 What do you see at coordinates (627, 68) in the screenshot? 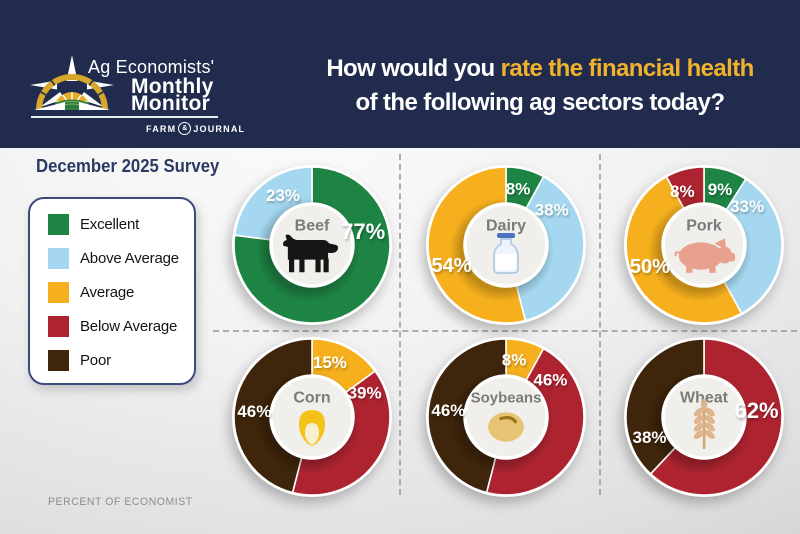
I see `question-highlight: rate the financial health` at bounding box center [627, 68].